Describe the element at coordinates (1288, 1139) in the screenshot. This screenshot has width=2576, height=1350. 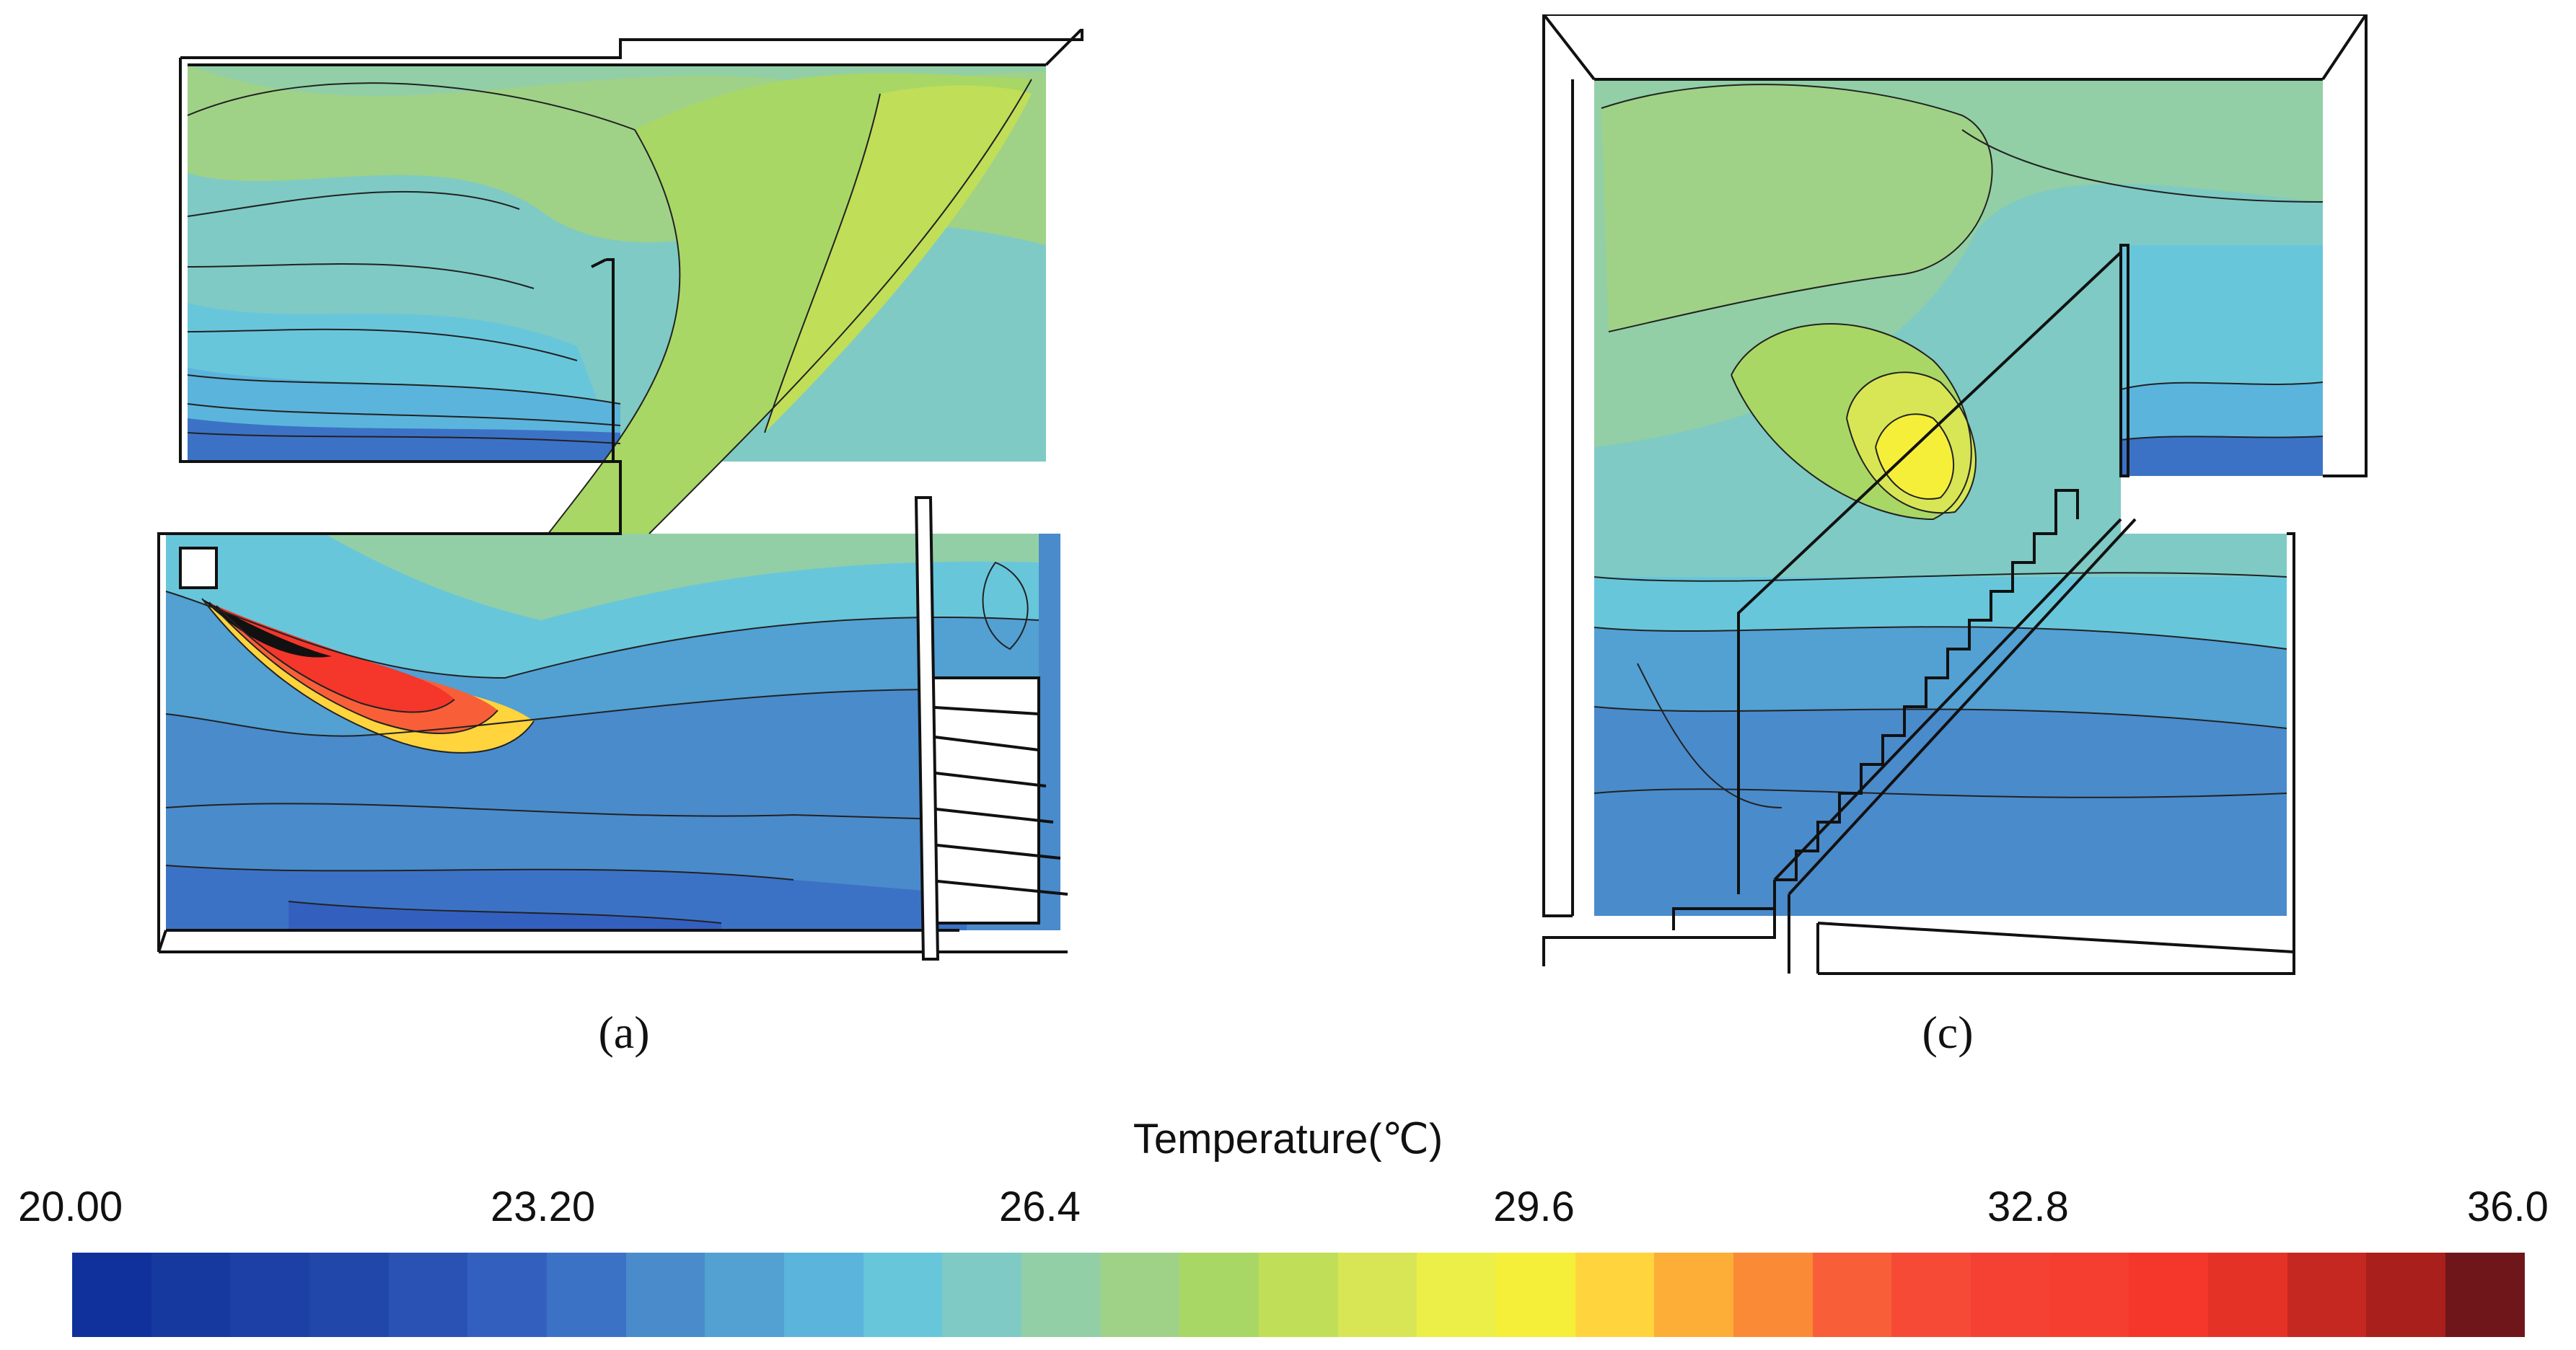
I see `legend-title: Temperature(℃)` at that location.